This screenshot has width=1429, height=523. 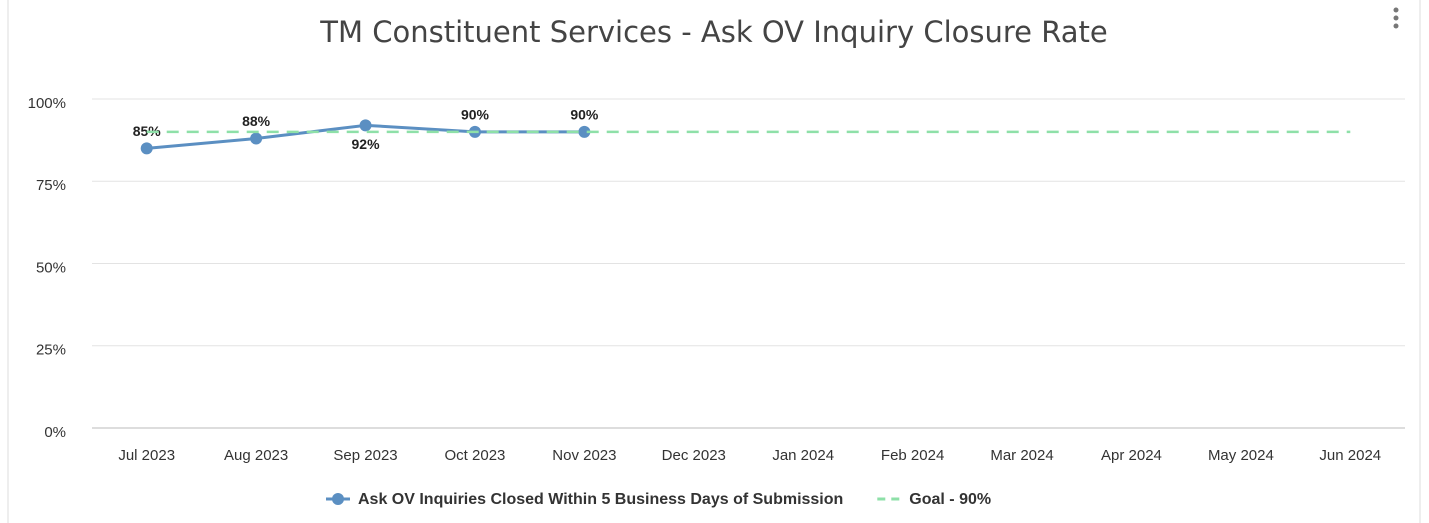 I want to click on x-tick-label: Sep 2023, so click(x=365, y=455).